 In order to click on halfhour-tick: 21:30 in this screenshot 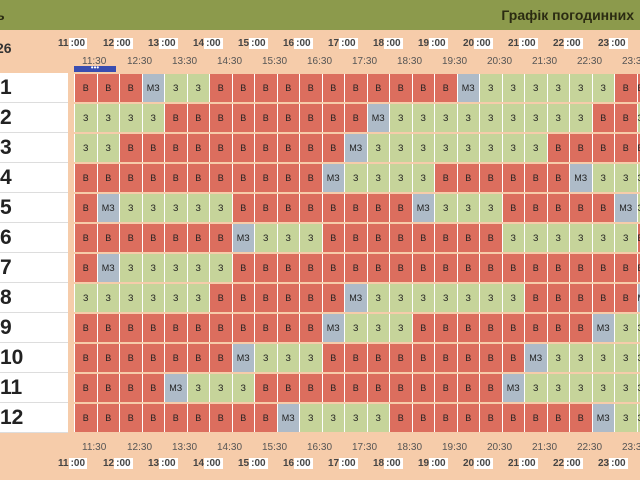, I will do `click(545, 447)`.